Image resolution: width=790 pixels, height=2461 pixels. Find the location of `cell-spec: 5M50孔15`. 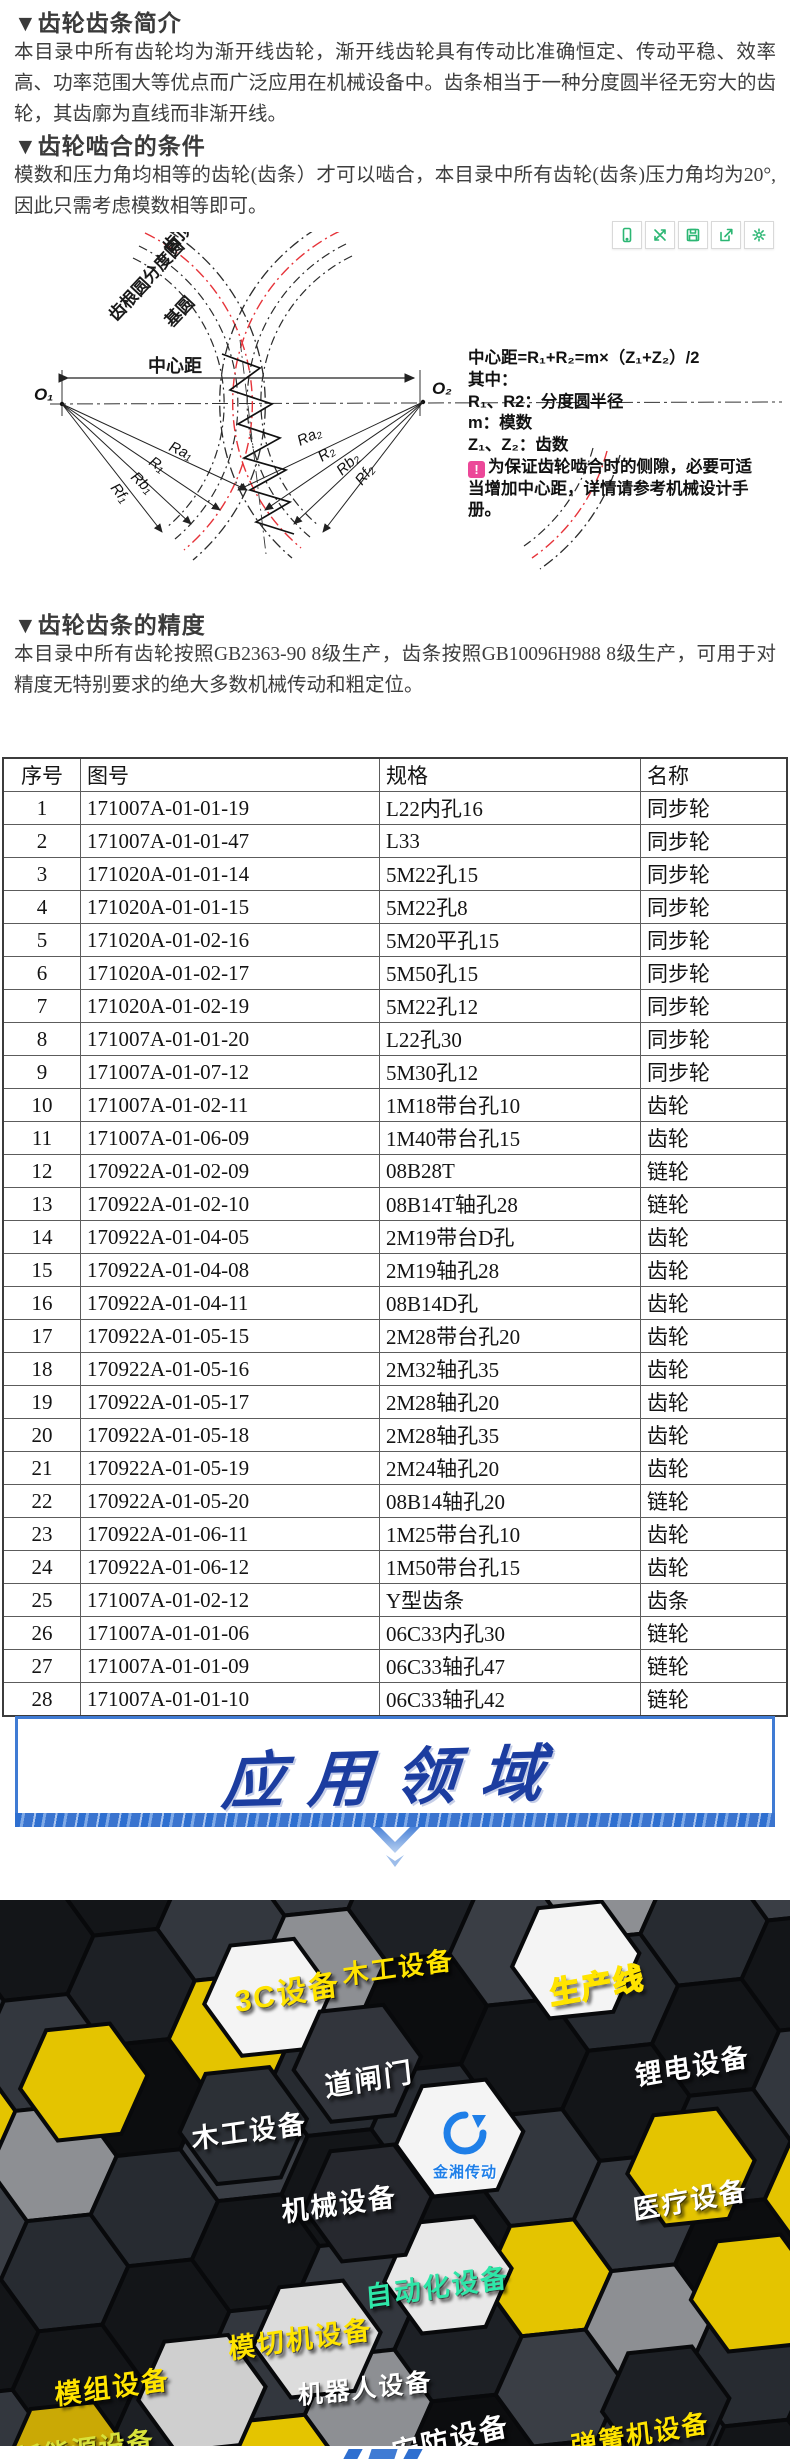

cell-spec: 5M50孔15 is located at coordinates (510, 973).